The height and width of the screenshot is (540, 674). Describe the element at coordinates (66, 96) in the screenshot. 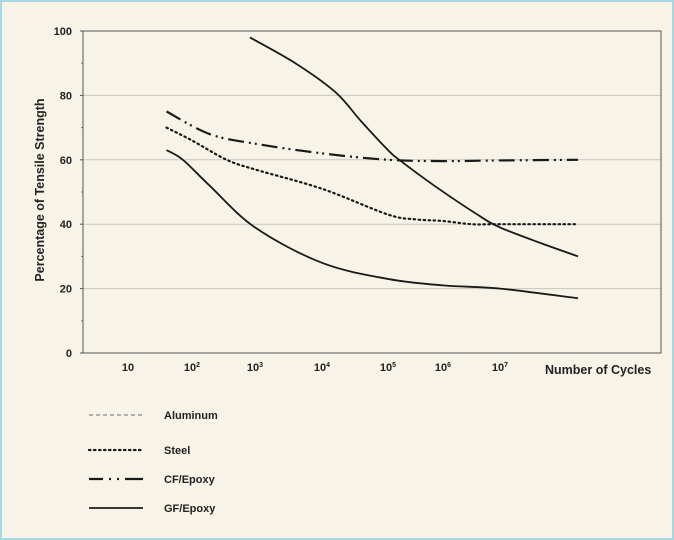

I see `y-tick-label: 80` at that location.